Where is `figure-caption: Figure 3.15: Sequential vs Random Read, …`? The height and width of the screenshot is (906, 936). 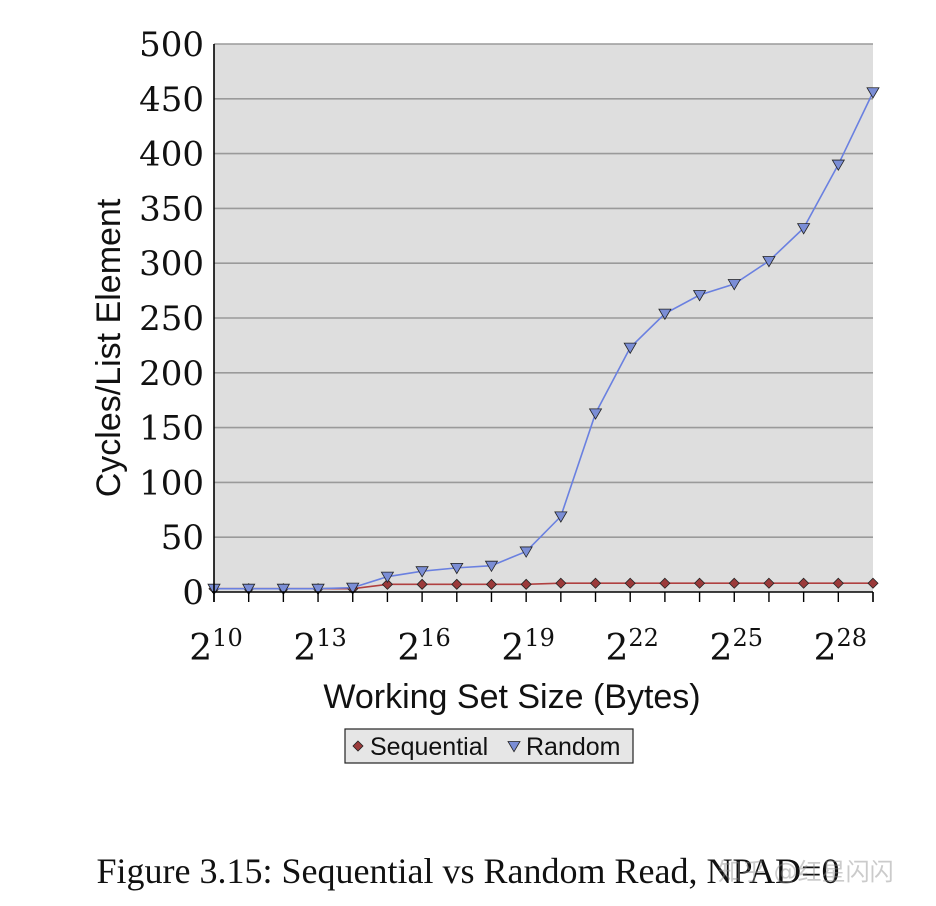 figure-caption: Figure 3.15: Sequential vs Random Read, … is located at coordinates (468, 871).